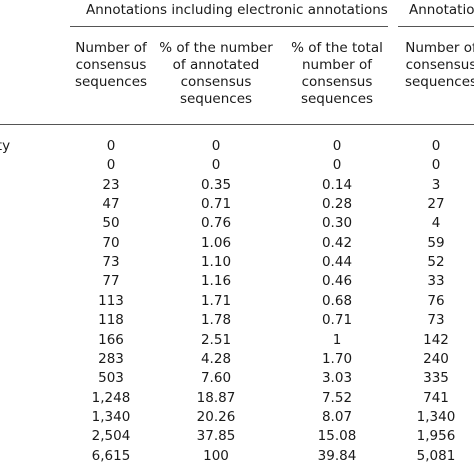  I want to click on cell-percent-of-total: 0.44, so click(337, 262).